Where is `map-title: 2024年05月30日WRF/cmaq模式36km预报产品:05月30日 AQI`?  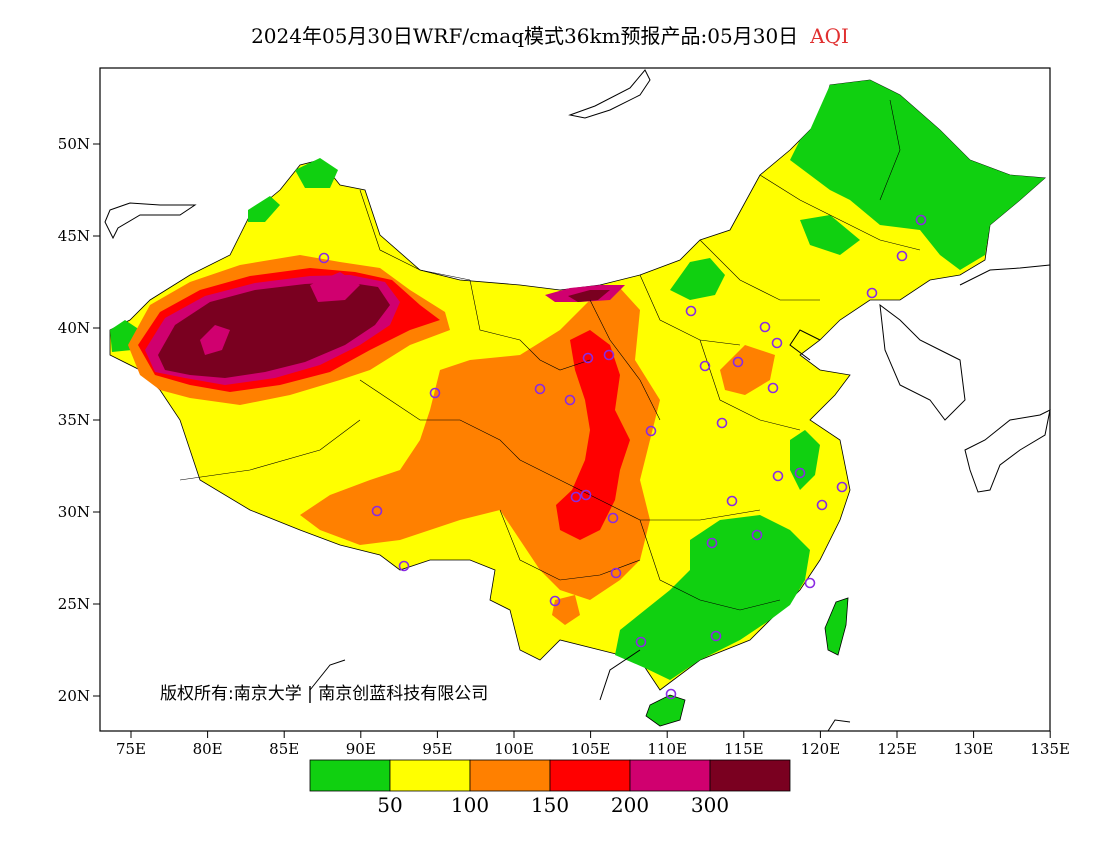 map-title: 2024年05月30日WRF/cmaq模式36km预报产品:05月30日 AQI is located at coordinates (550, 34).